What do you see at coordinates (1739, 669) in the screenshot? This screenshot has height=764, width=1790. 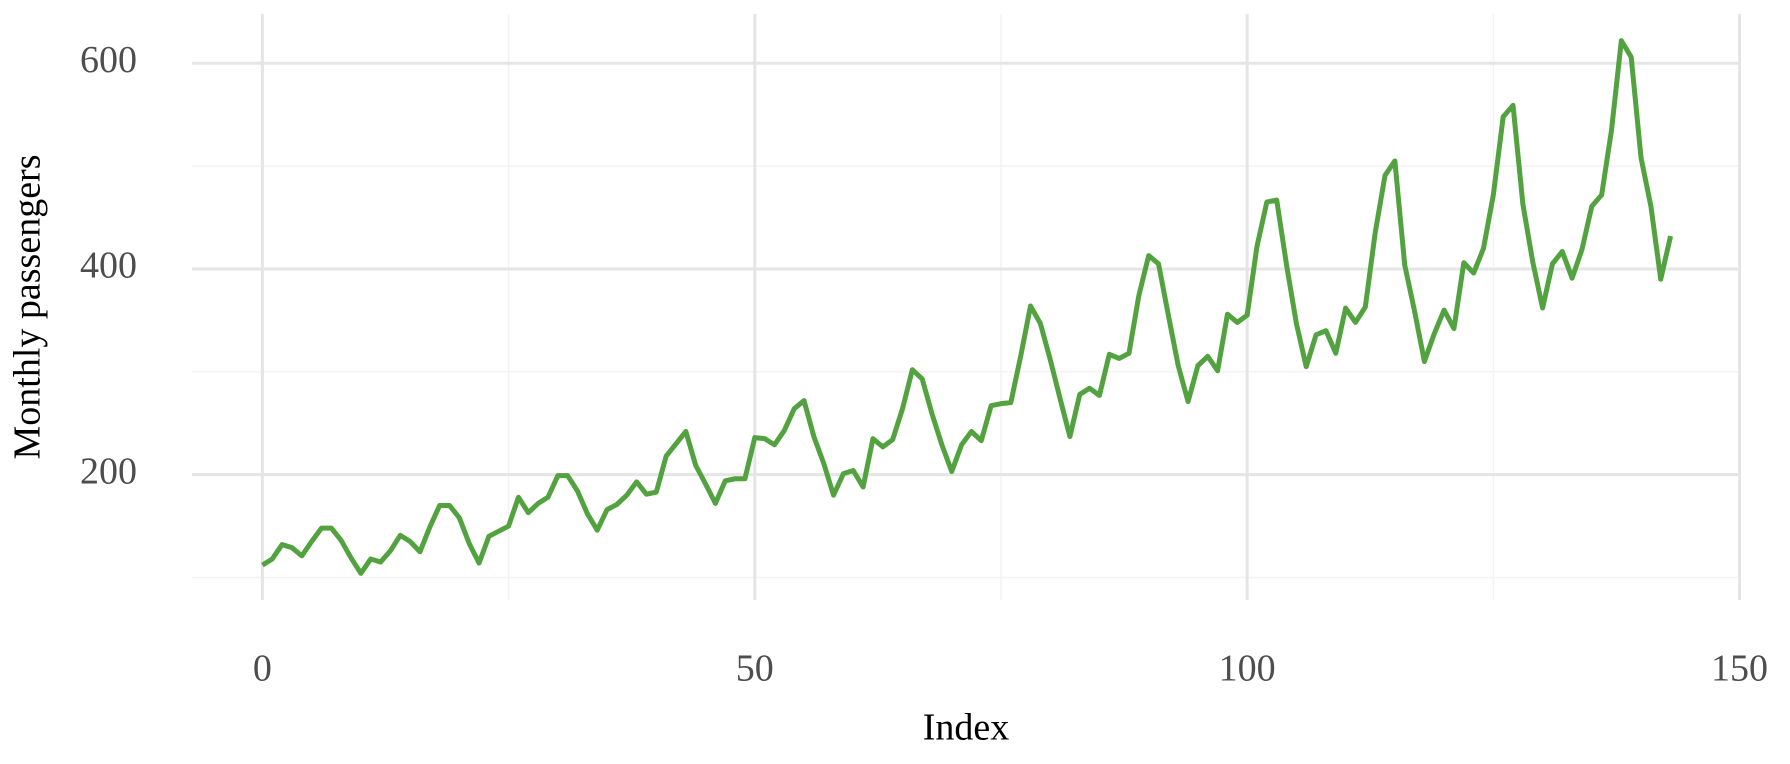 I see `x-tick-label: 150` at bounding box center [1739, 669].